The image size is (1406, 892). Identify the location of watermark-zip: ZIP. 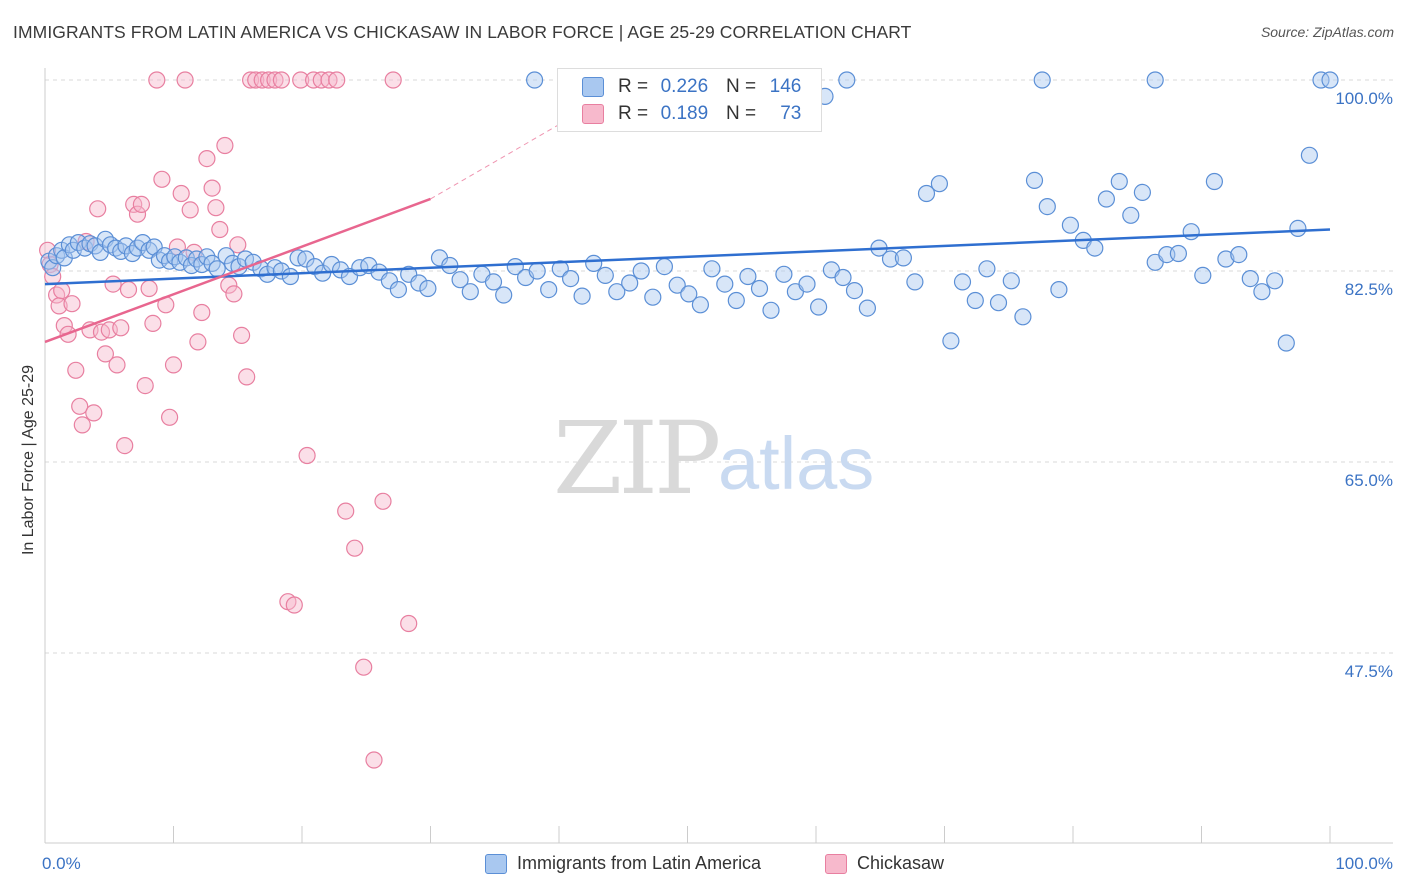
(635, 458).